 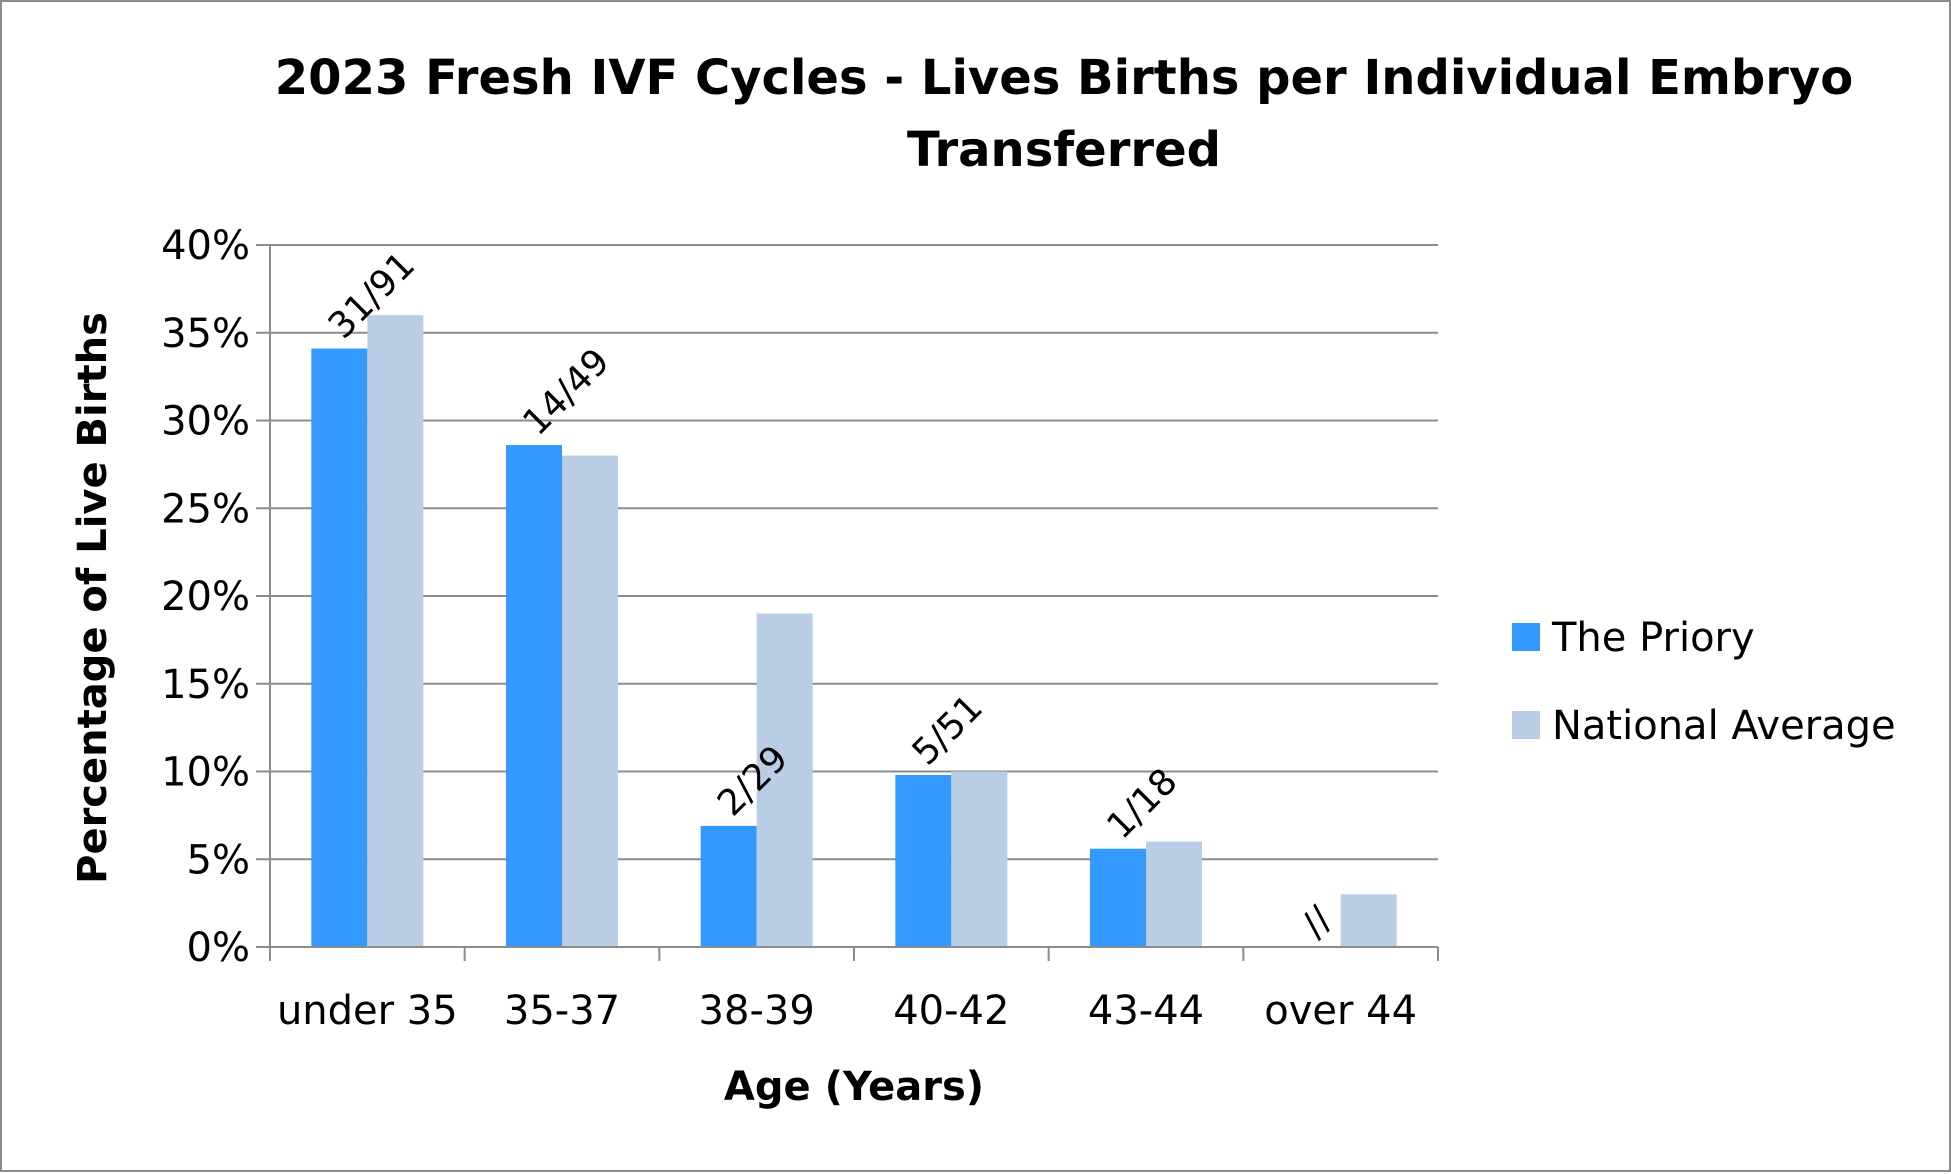 I want to click on legend-label-national-average: National Average, so click(x=1724, y=726).